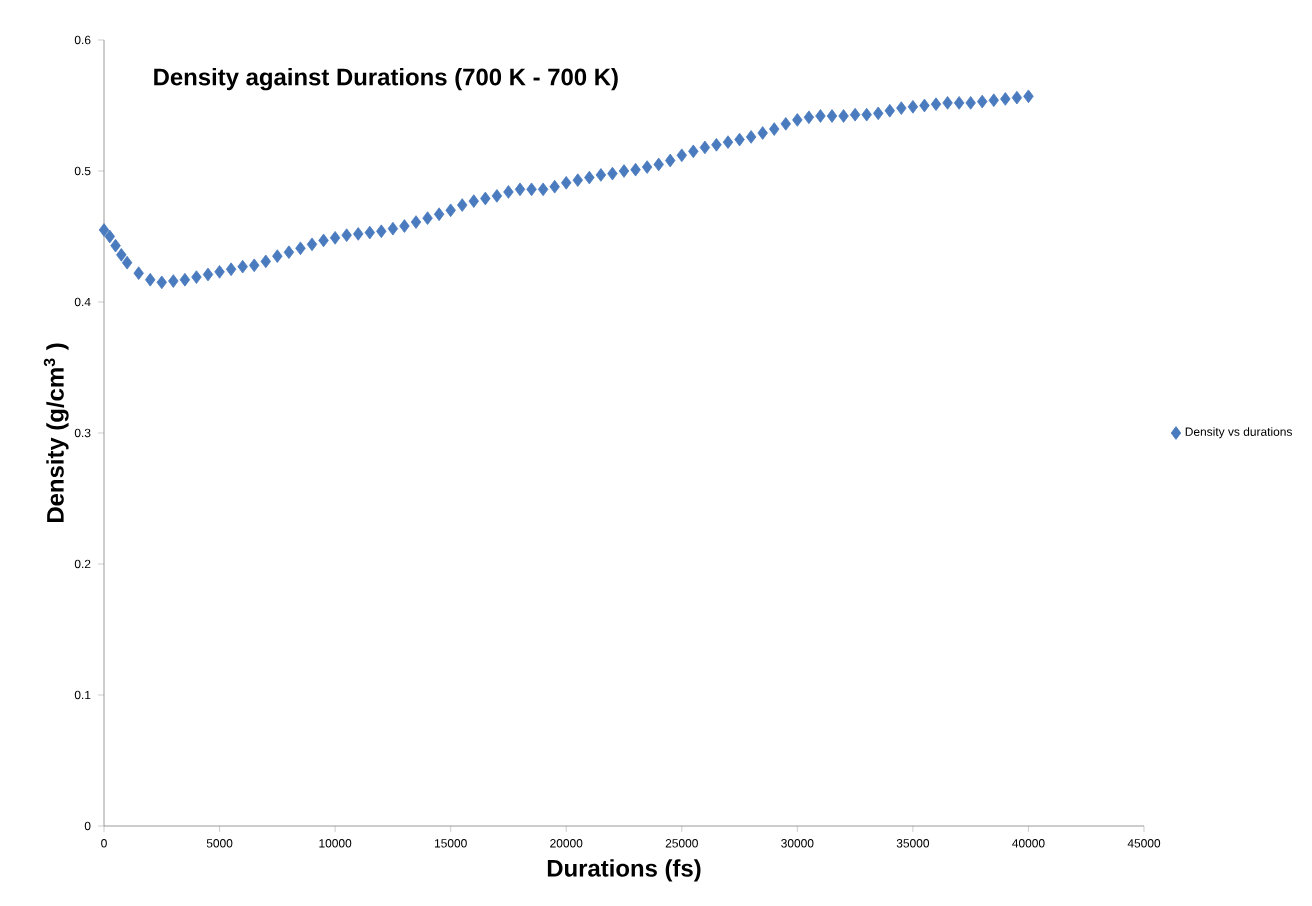 This screenshot has width=1312, height=906. Describe the element at coordinates (386, 79) in the screenshot. I see `text: Density against Durations (700 K - 700 K)` at that location.